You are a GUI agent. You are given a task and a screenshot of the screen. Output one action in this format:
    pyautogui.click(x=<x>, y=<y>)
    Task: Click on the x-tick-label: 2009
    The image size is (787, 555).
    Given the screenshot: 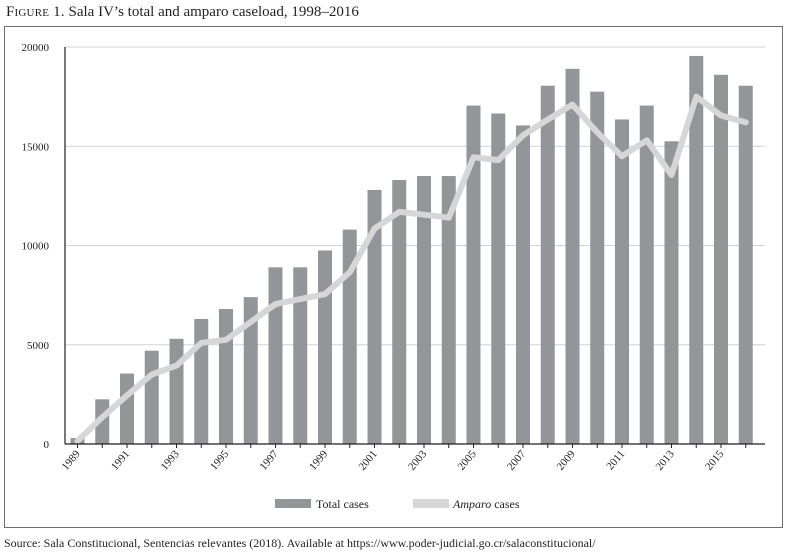 What is the action you would take?
    pyautogui.click(x=566, y=460)
    